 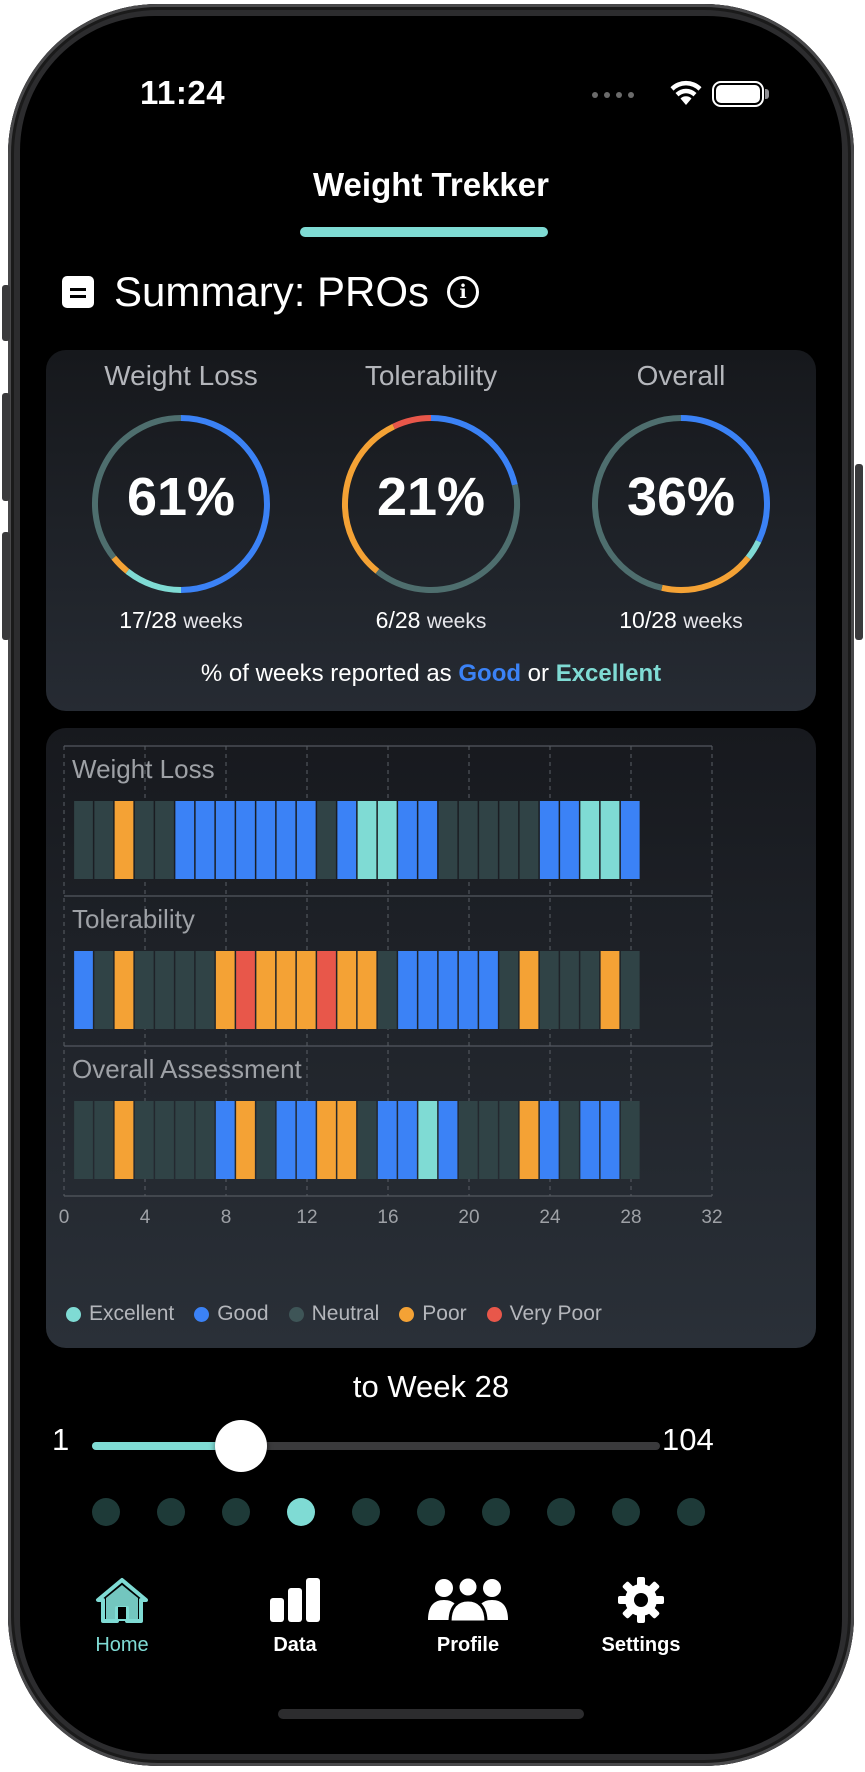 I want to click on week-slider, so click(x=376, y=1446).